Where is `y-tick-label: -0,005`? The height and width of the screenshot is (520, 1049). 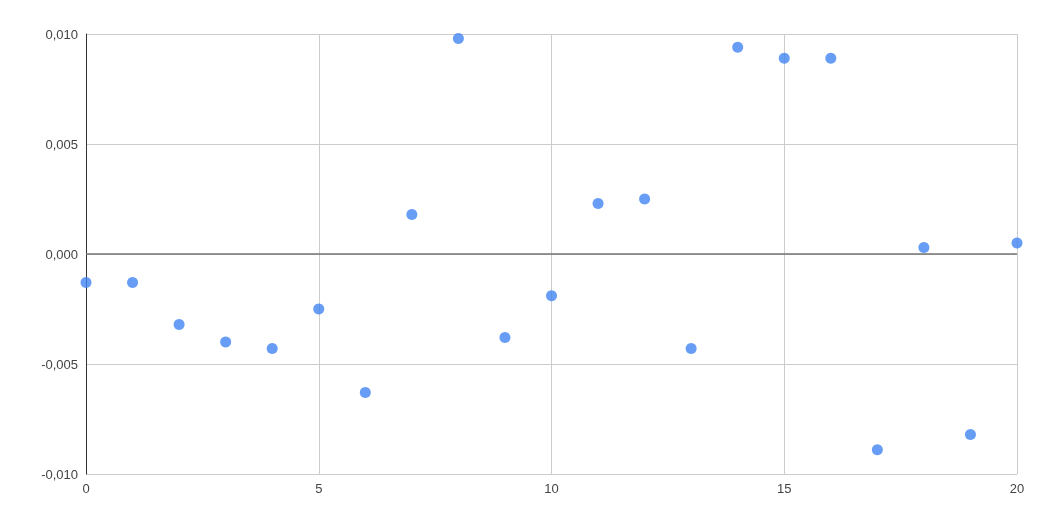 y-tick-label: -0,005 is located at coordinates (59, 364).